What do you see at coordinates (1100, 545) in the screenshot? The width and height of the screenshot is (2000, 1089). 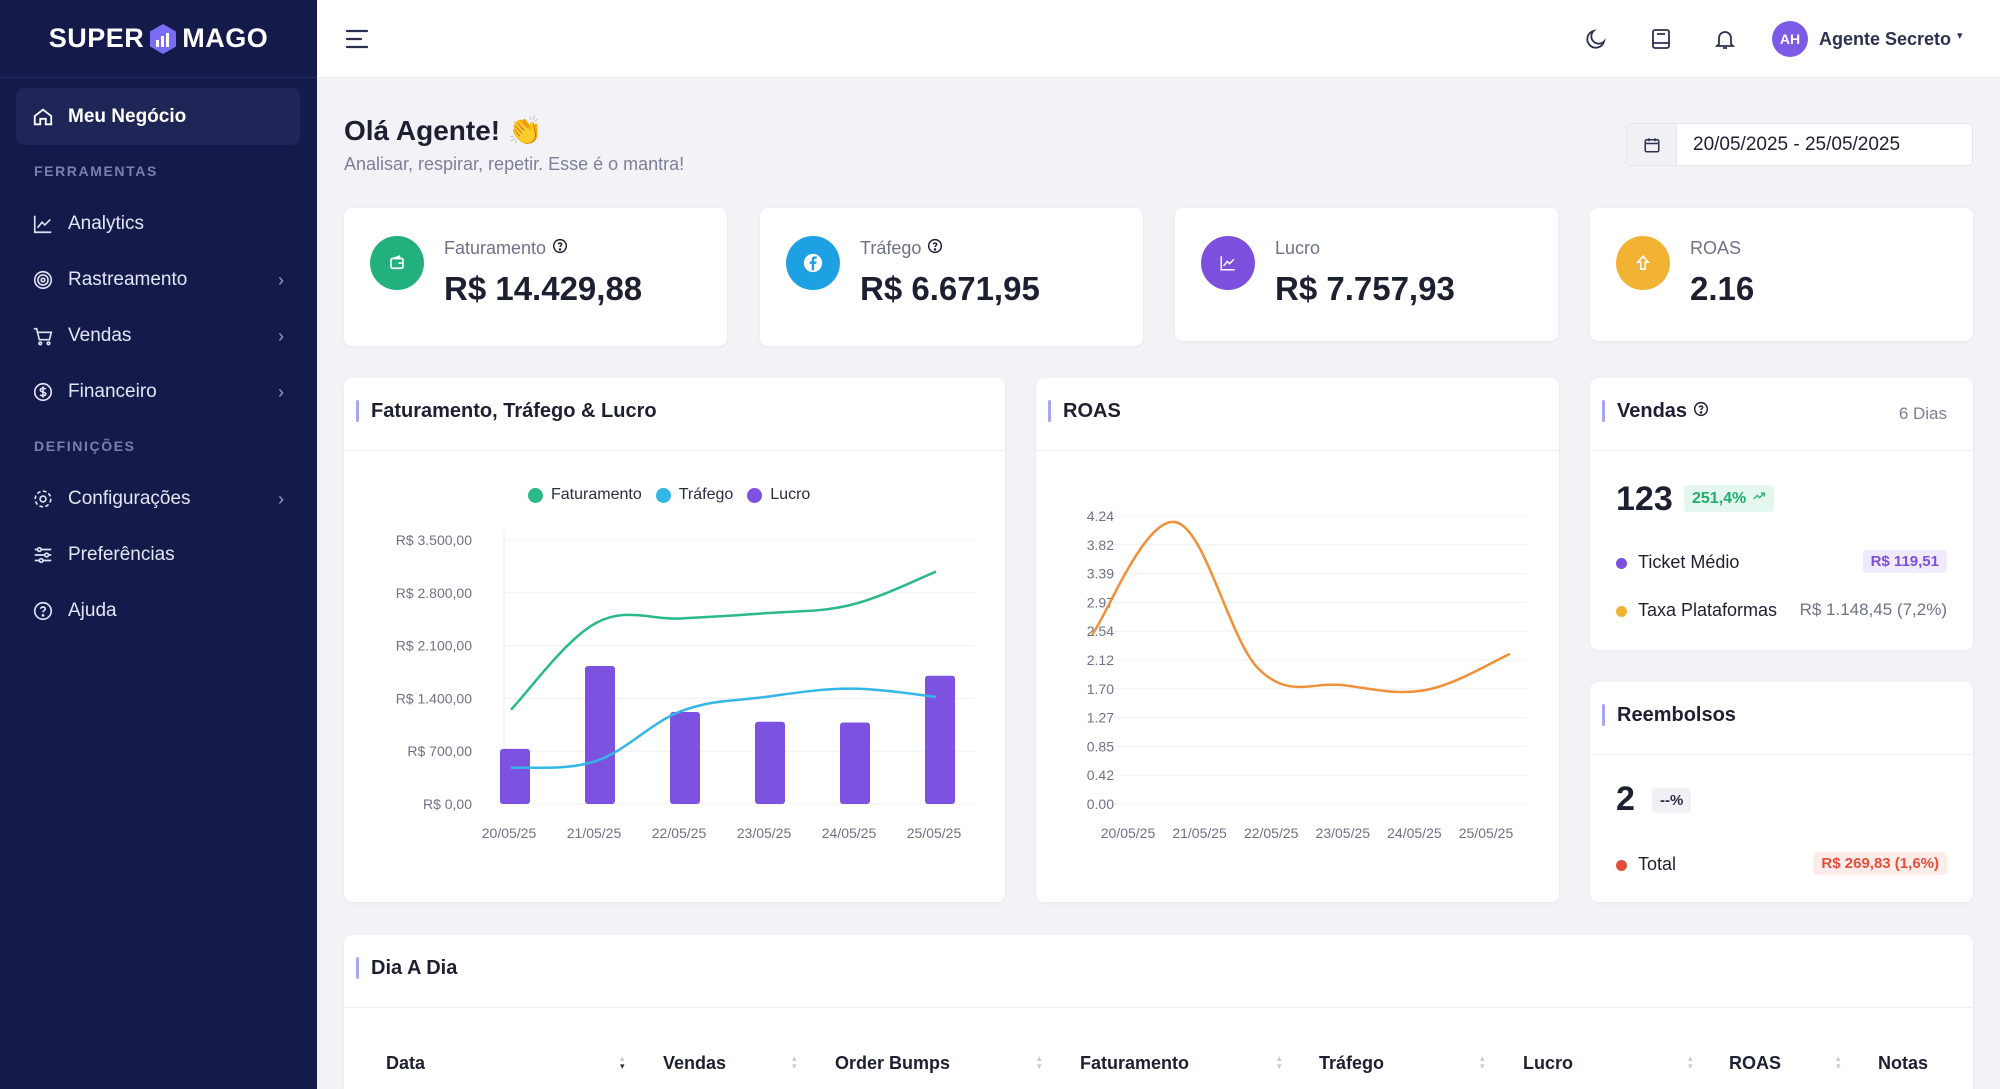 I see `y-tick-label: 3.82` at bounding box center [1100, 545].